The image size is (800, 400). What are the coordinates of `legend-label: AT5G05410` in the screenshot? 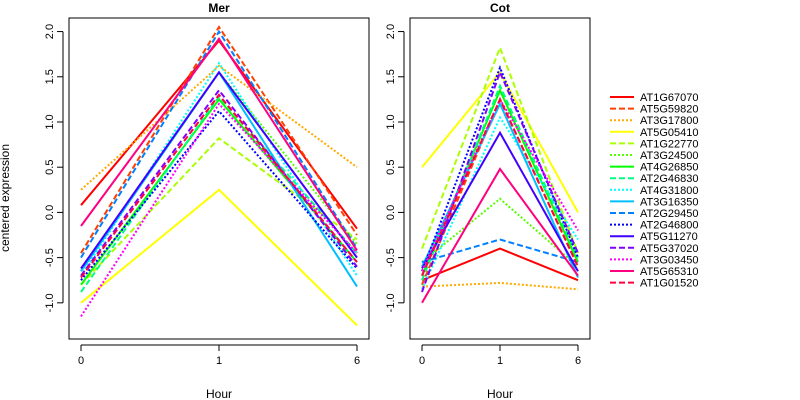 It's located at (669, 133).